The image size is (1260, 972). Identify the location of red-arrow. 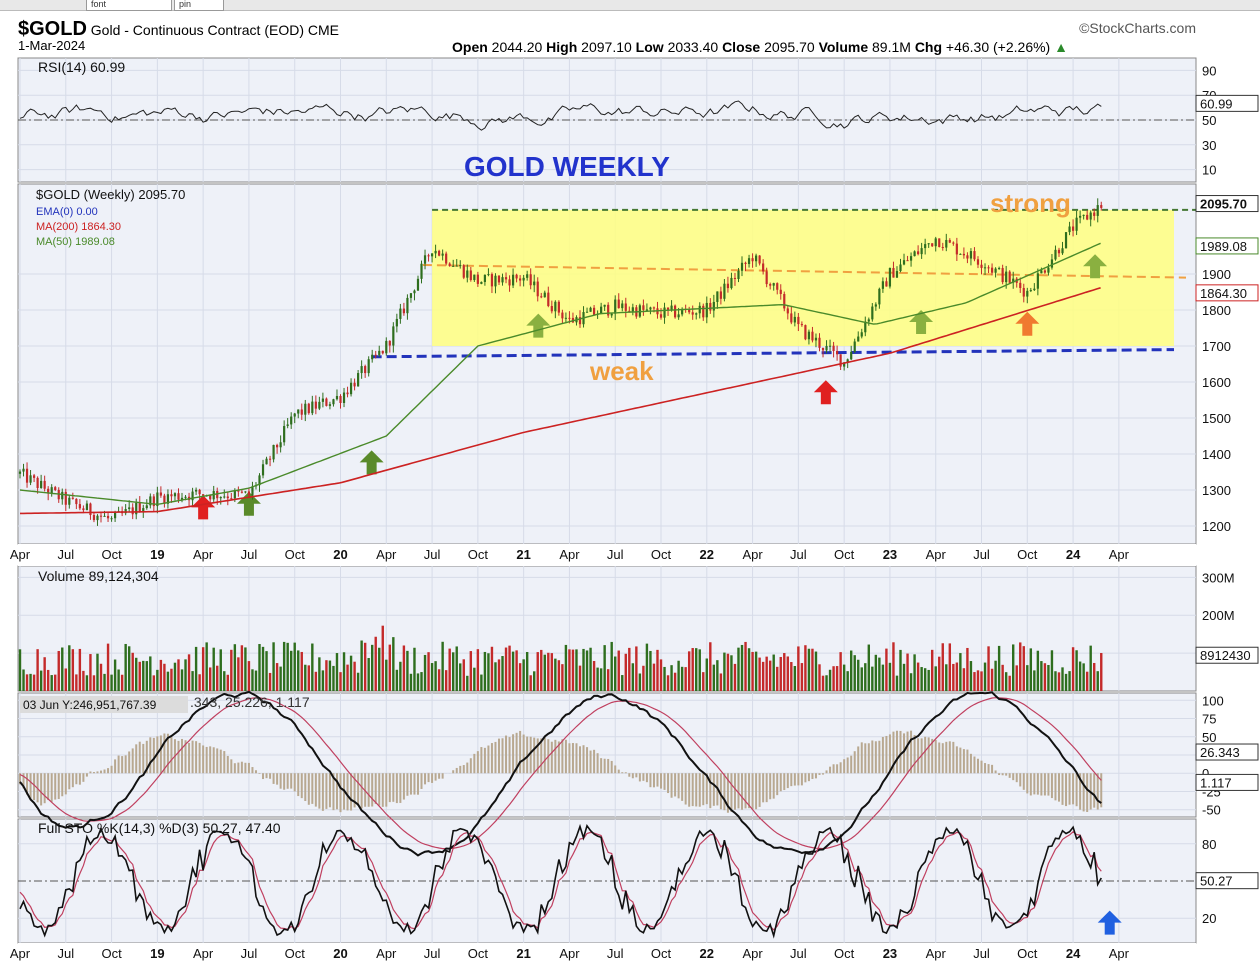
(825, 392).